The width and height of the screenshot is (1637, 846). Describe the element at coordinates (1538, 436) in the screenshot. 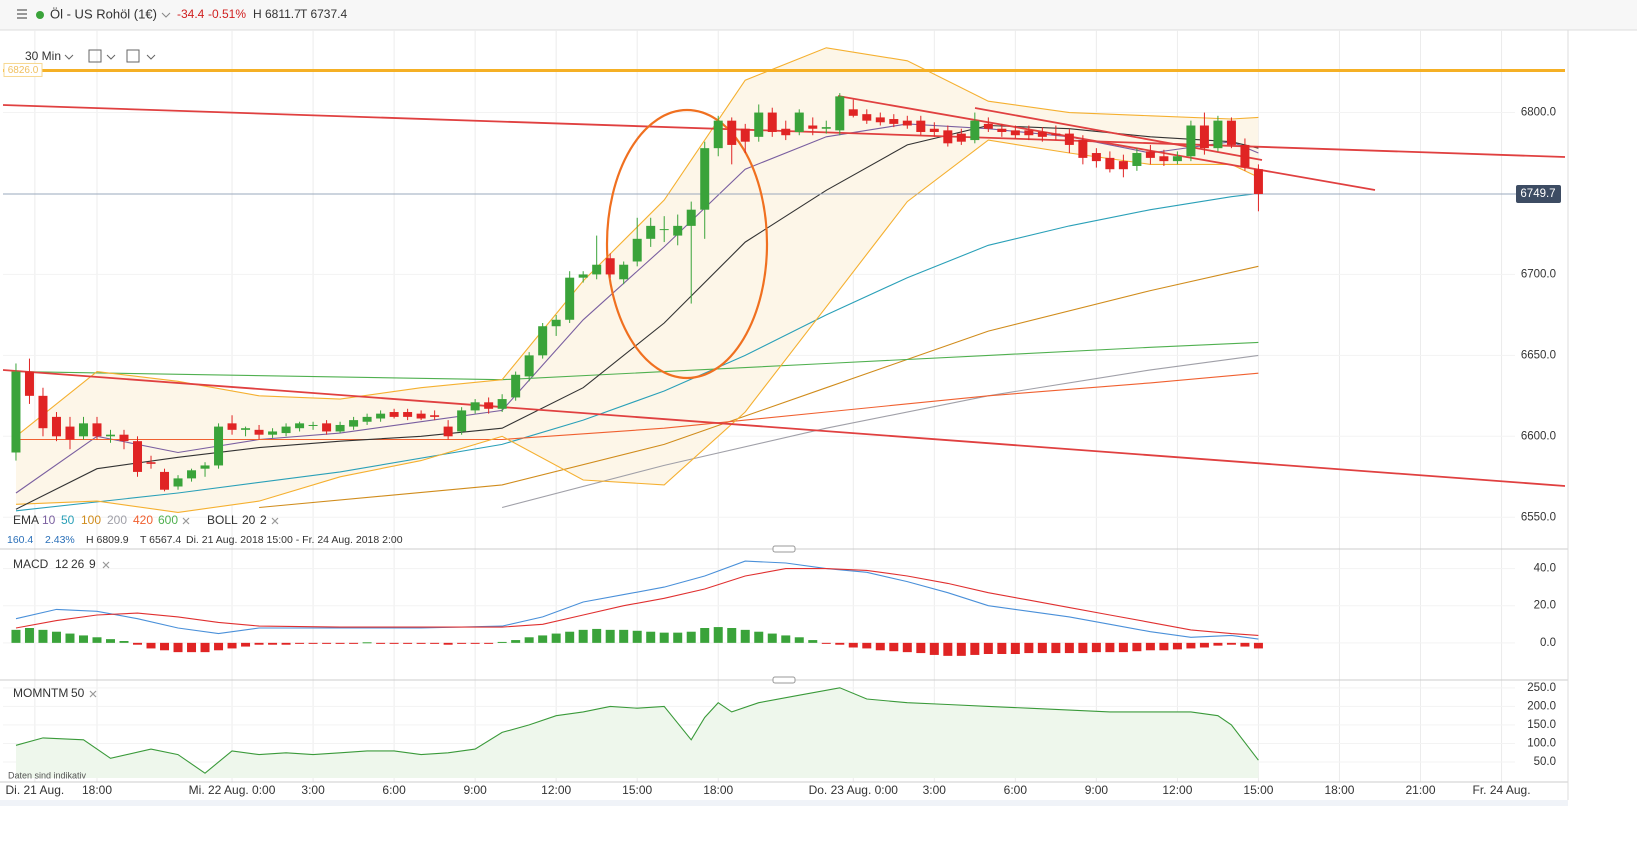

I see `y-tick-label: 6600.0` at that location.